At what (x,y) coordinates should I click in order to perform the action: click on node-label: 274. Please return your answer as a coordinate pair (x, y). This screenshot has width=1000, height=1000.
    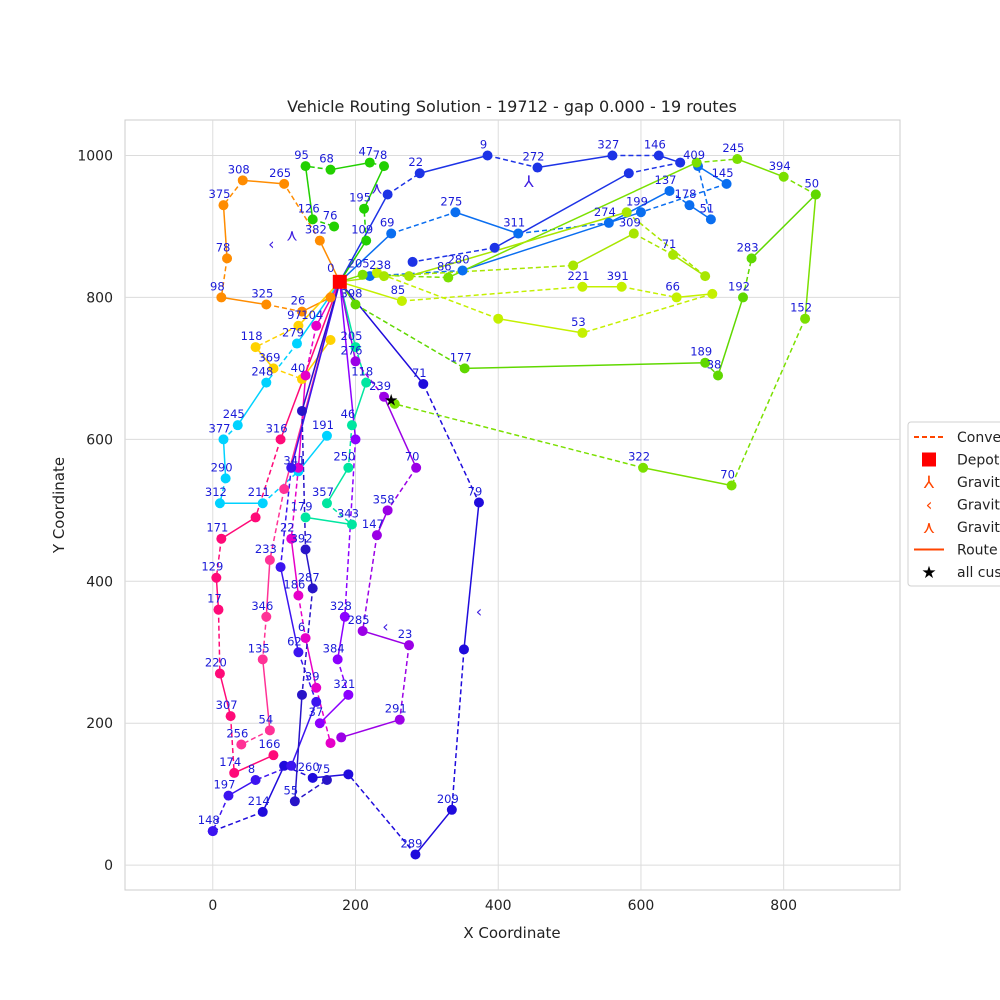
    Looking at the image, I should click on (605, 212).